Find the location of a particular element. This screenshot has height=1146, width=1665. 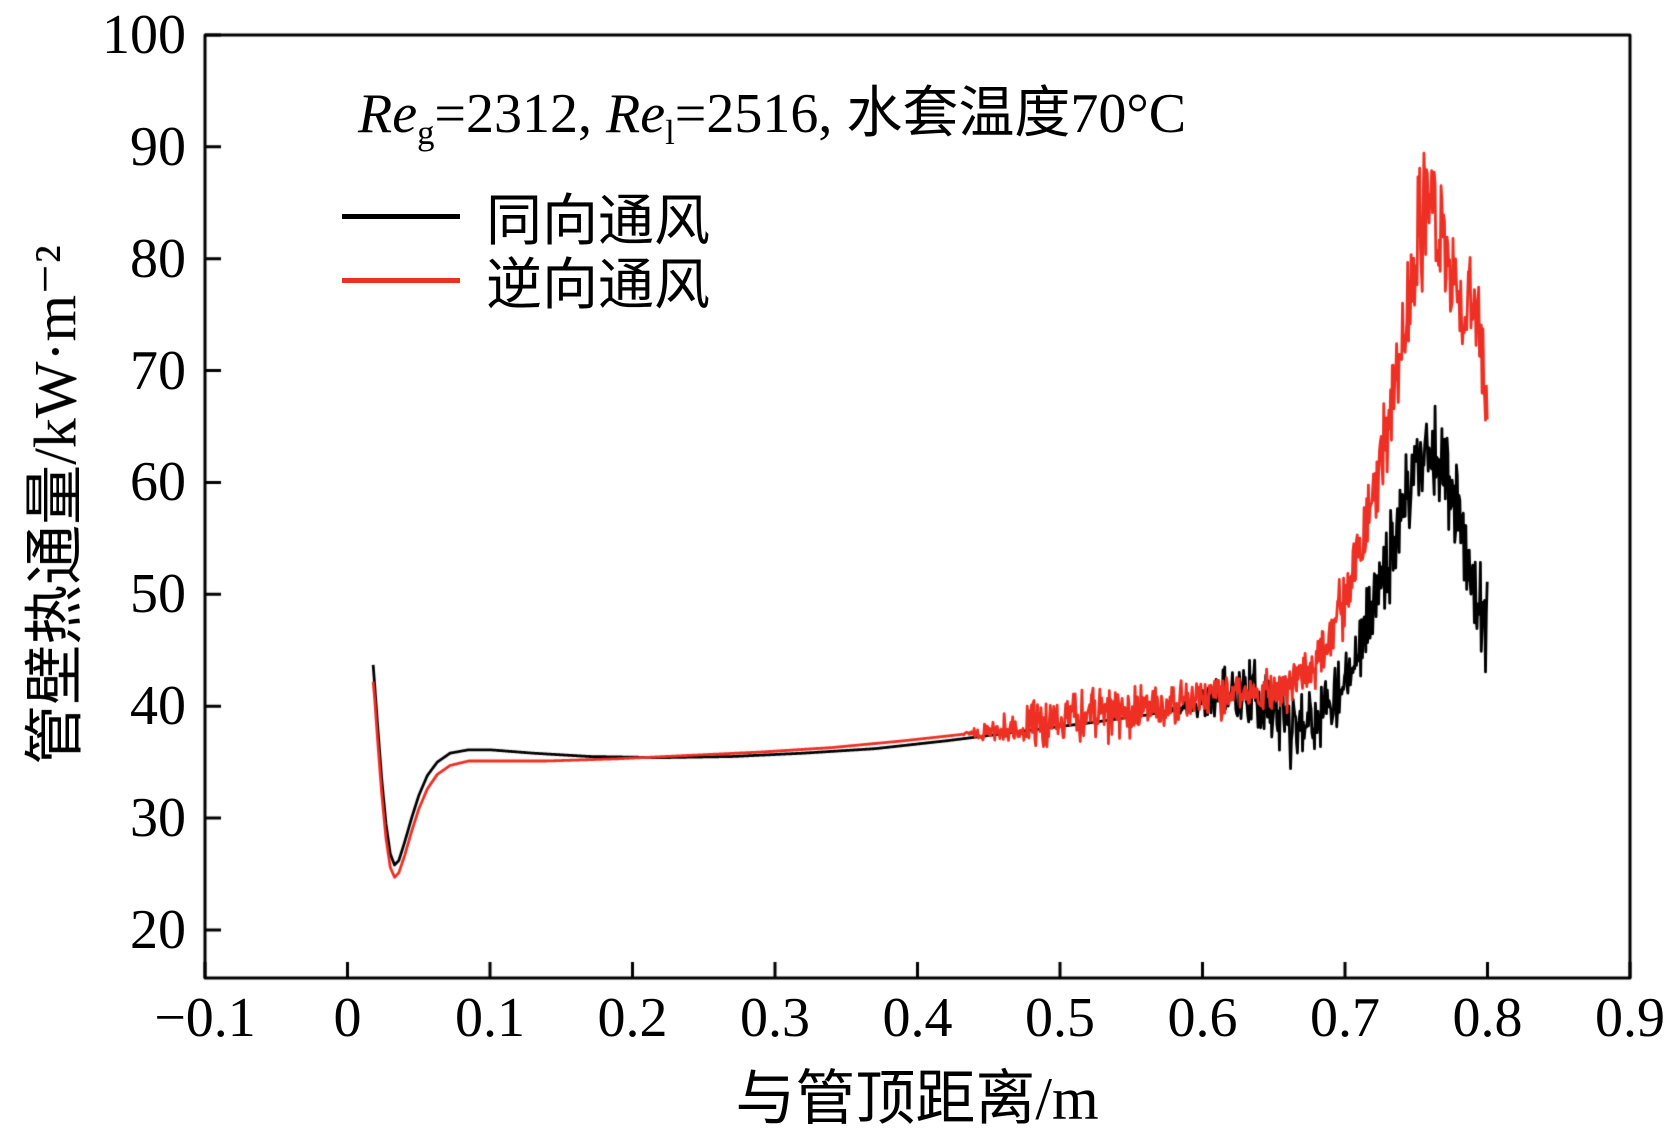

x-tick-label: 0.7 is located at coordinates (1345, 1018).